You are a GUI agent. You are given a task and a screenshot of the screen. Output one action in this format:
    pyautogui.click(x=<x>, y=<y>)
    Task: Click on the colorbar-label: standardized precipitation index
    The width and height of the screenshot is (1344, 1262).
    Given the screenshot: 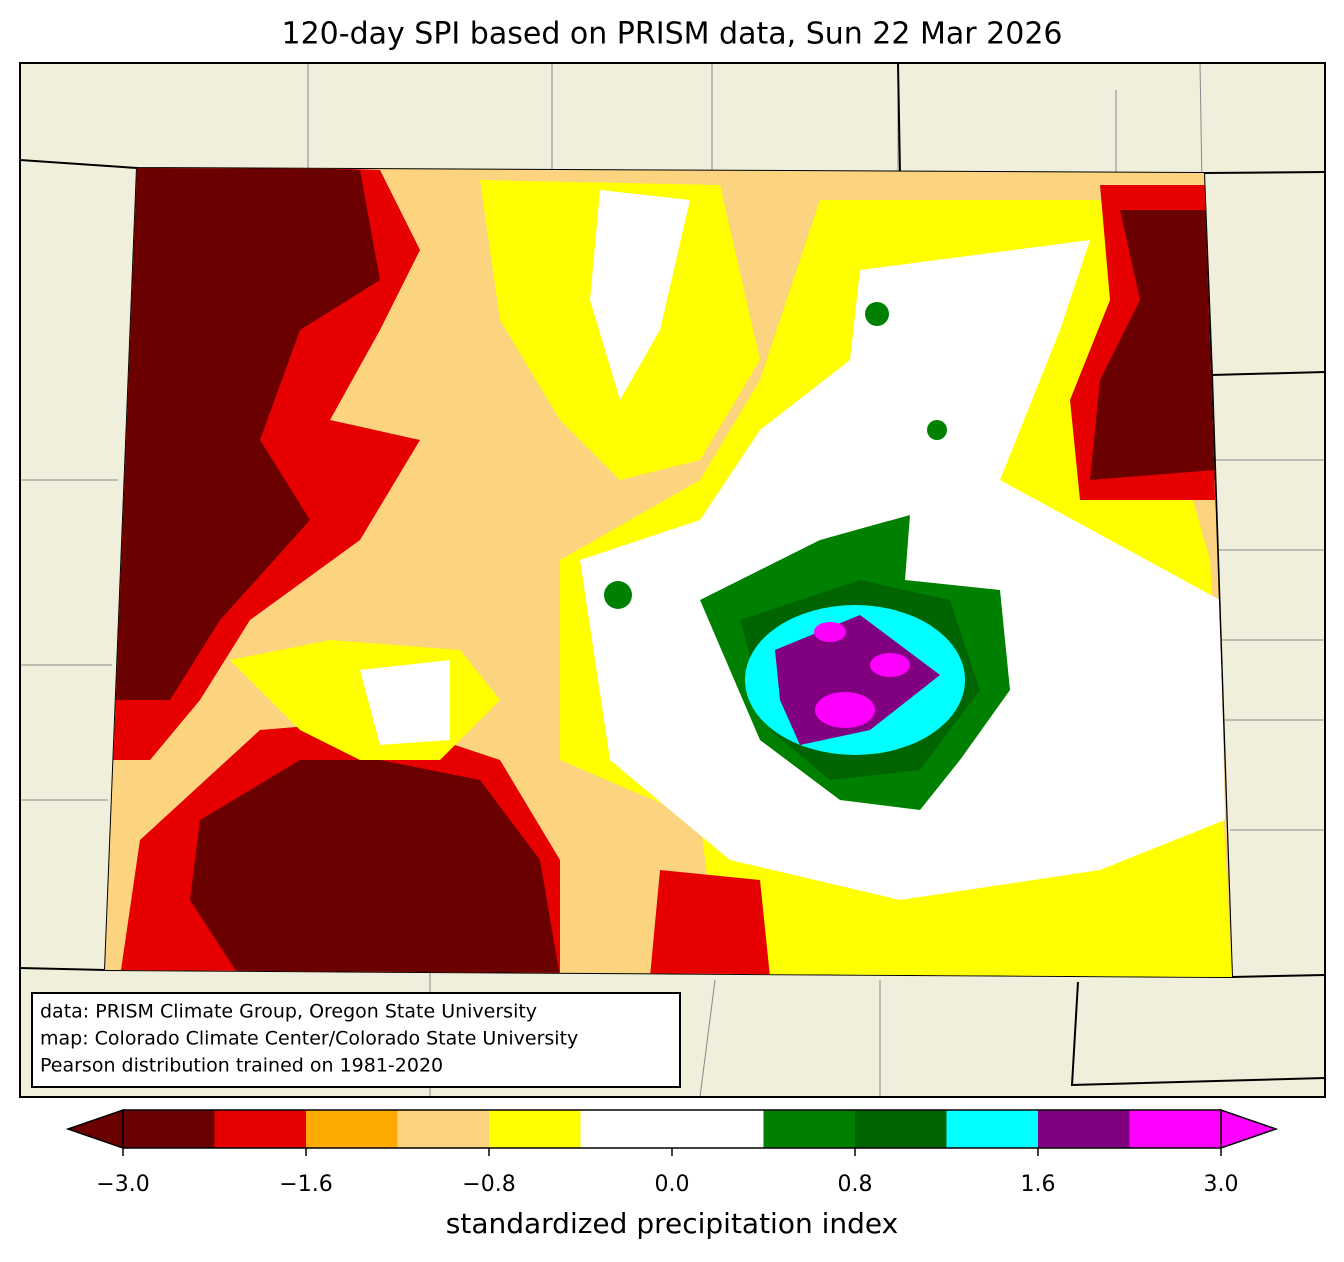 What is the action you would take?
    pyautogui.click(x=672, y=1223)
    